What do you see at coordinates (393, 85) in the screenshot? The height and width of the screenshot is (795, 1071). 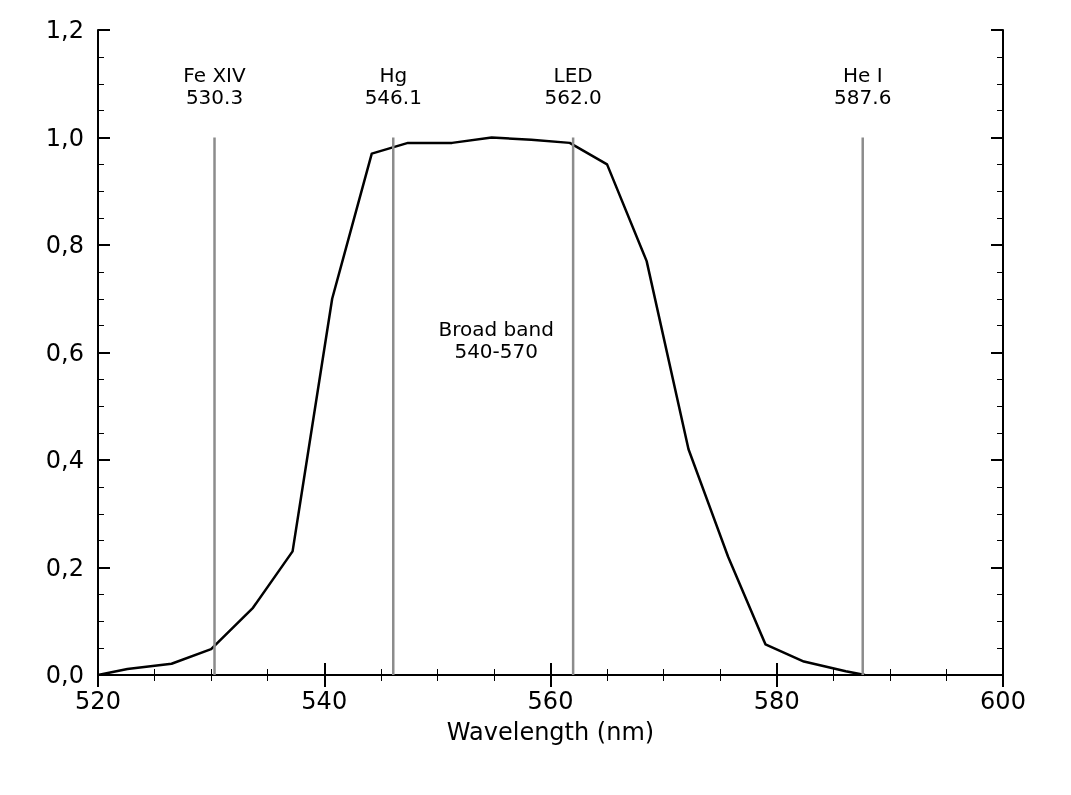 I see `annotation: Hg 546.1` at bounding box center [393, 85].